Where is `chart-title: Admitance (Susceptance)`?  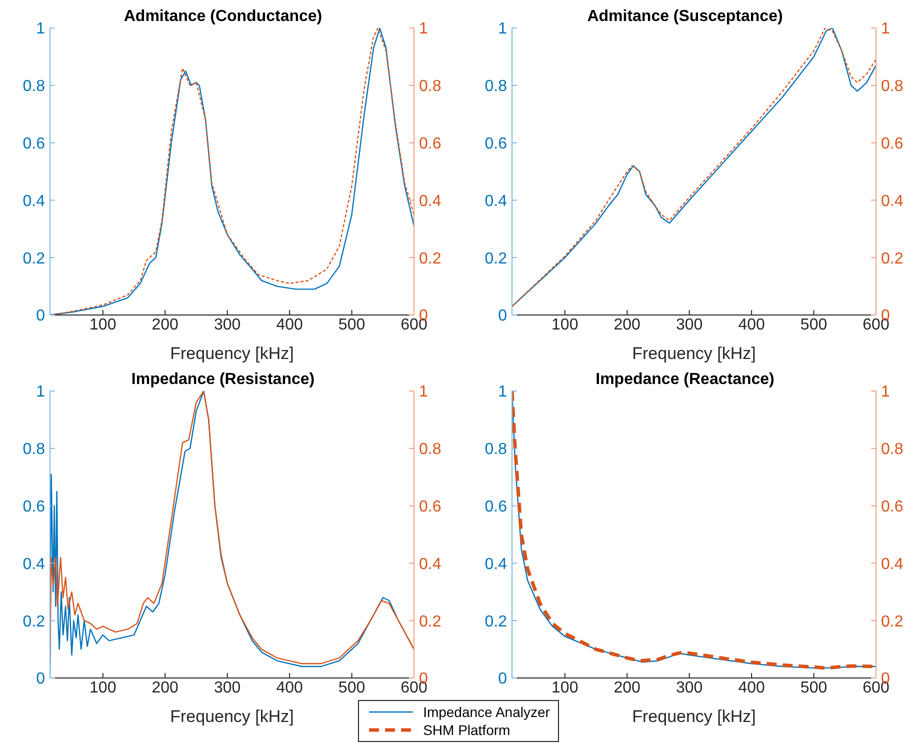 chart-title: Admitance (Susceptance) is located at coordinates (685, 16).